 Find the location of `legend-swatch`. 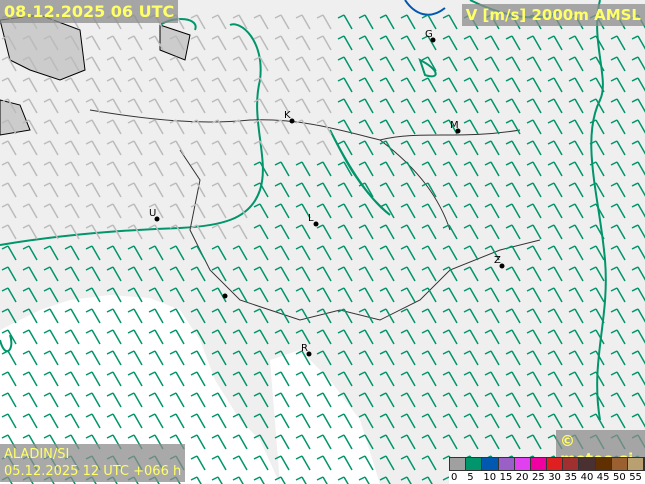

legend-swatch is located at coordinates (490, 464).